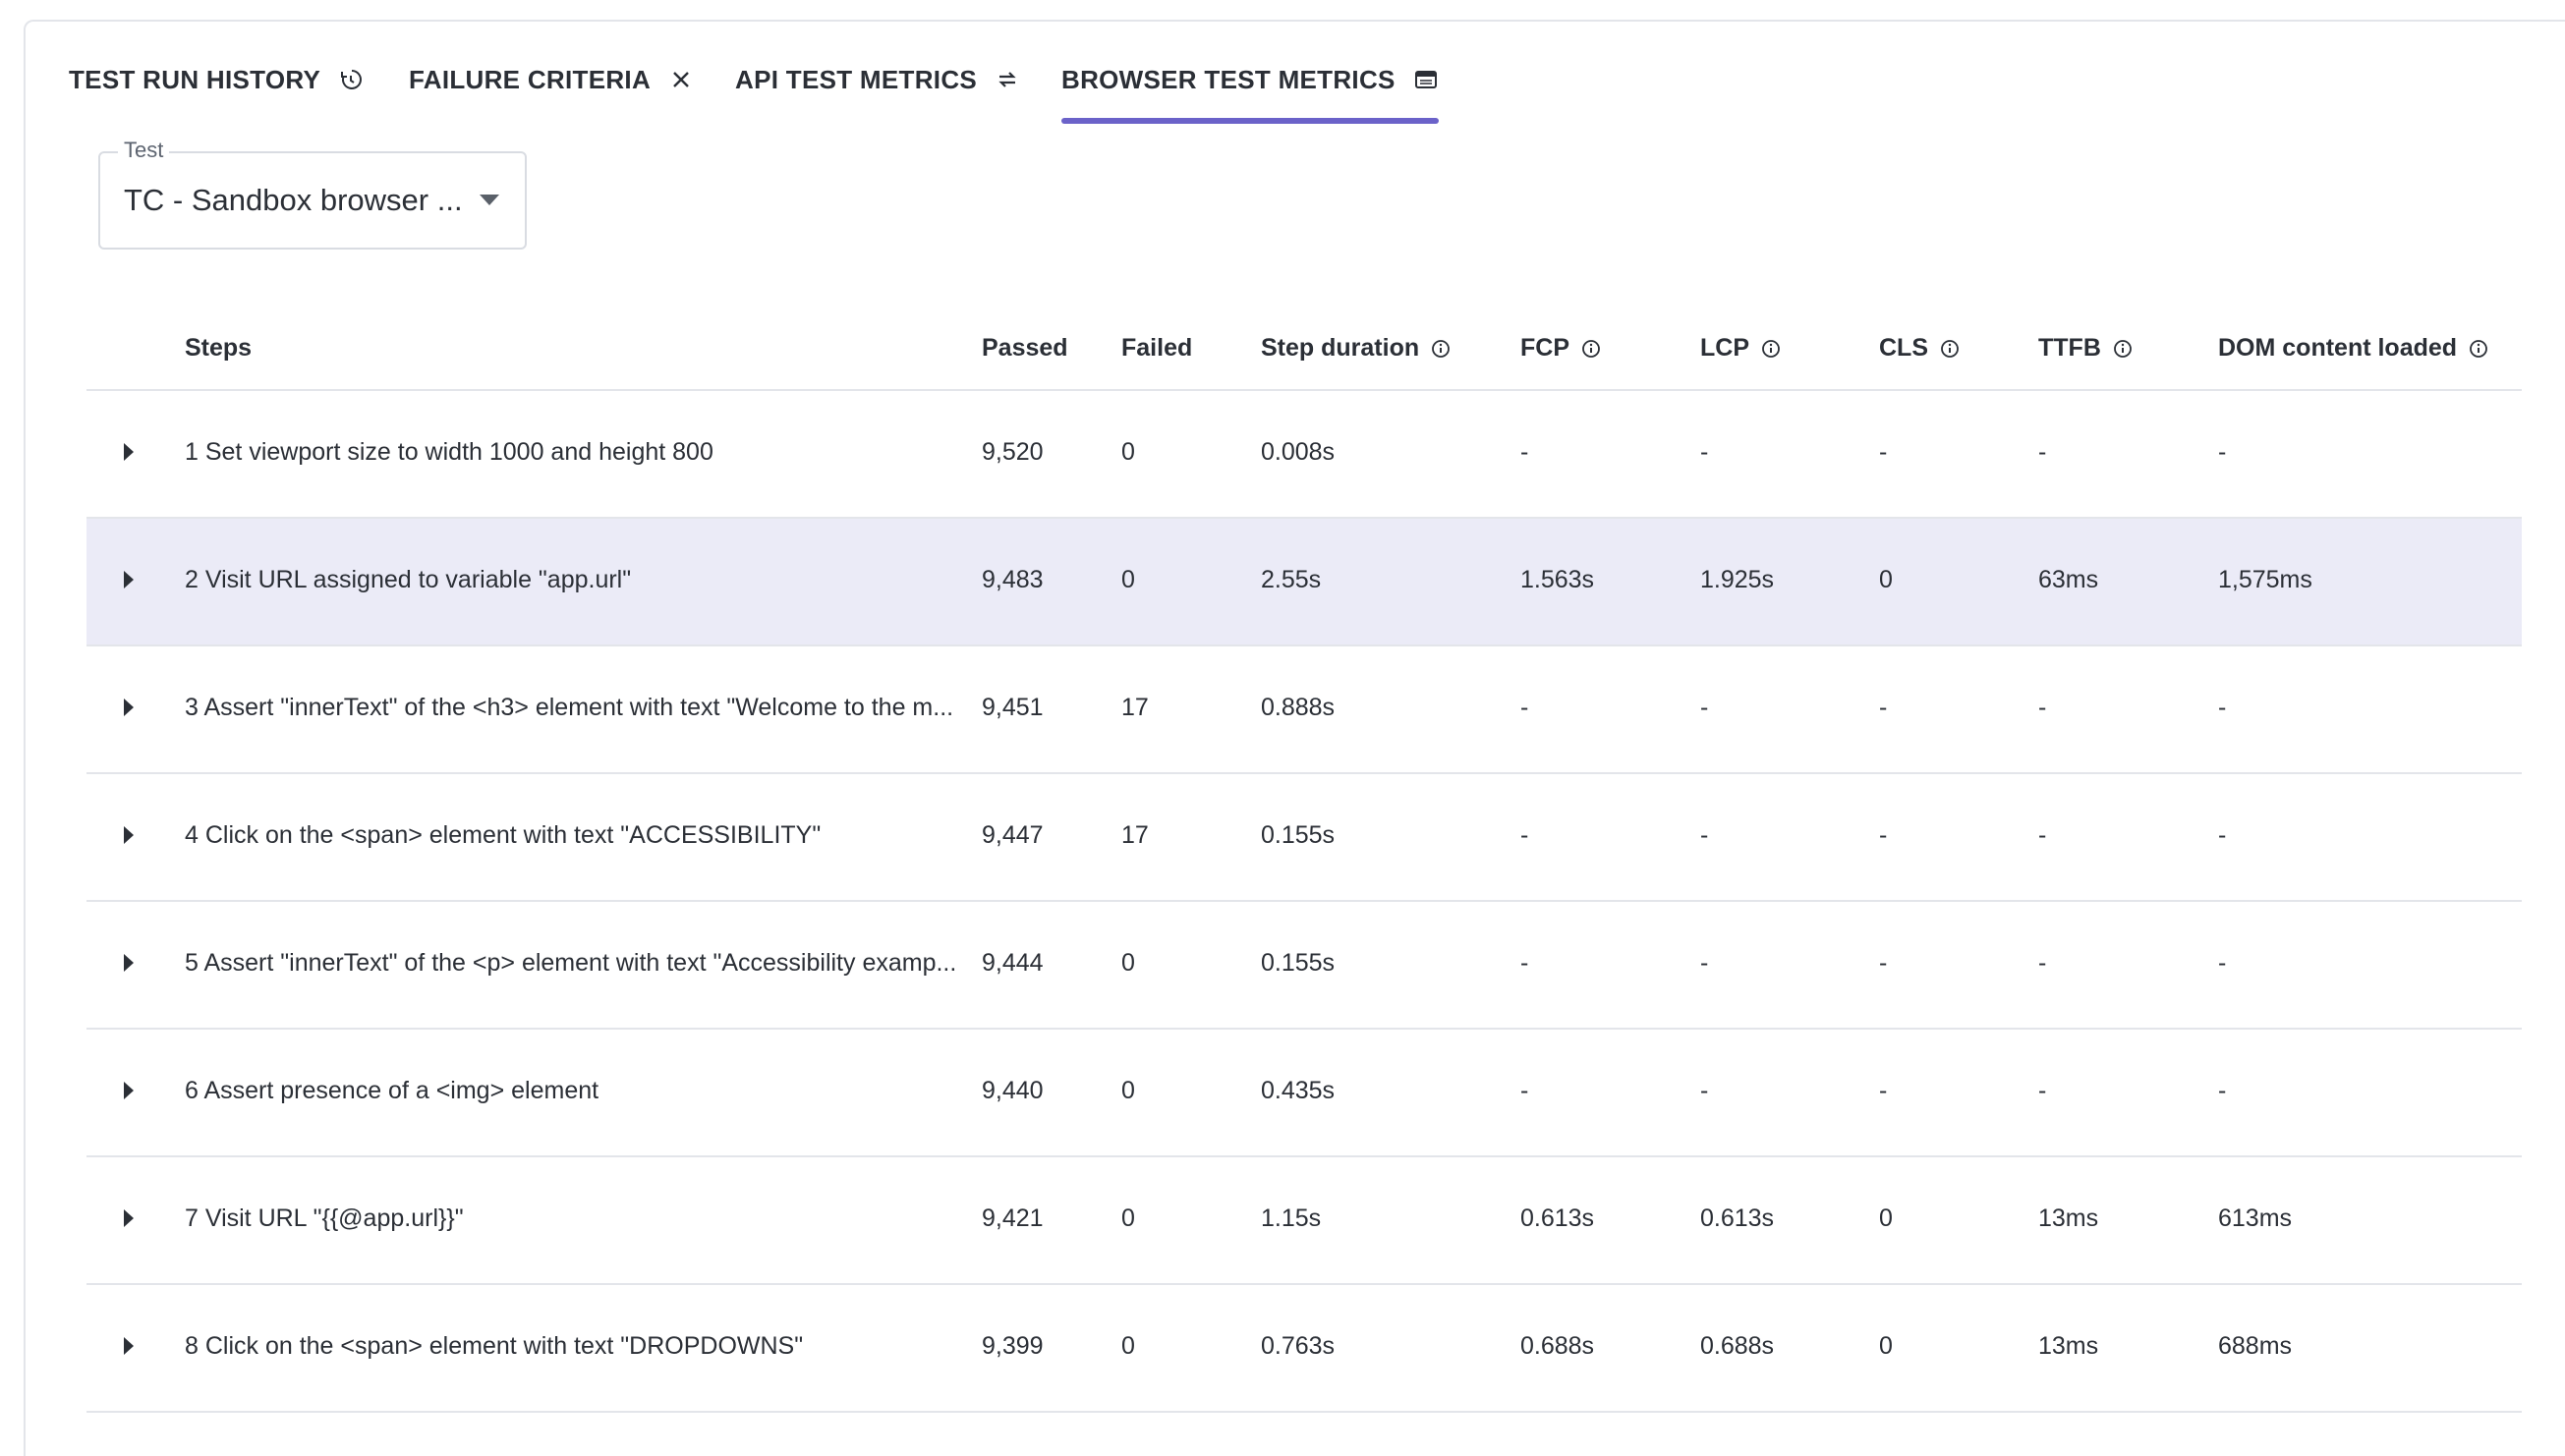 This screenshot has width=2565, height=1456. What do you see at coordinates (1919, 348) in the screenshot?
I see `header-cls: CLS` at bounding box center [1919, 348].